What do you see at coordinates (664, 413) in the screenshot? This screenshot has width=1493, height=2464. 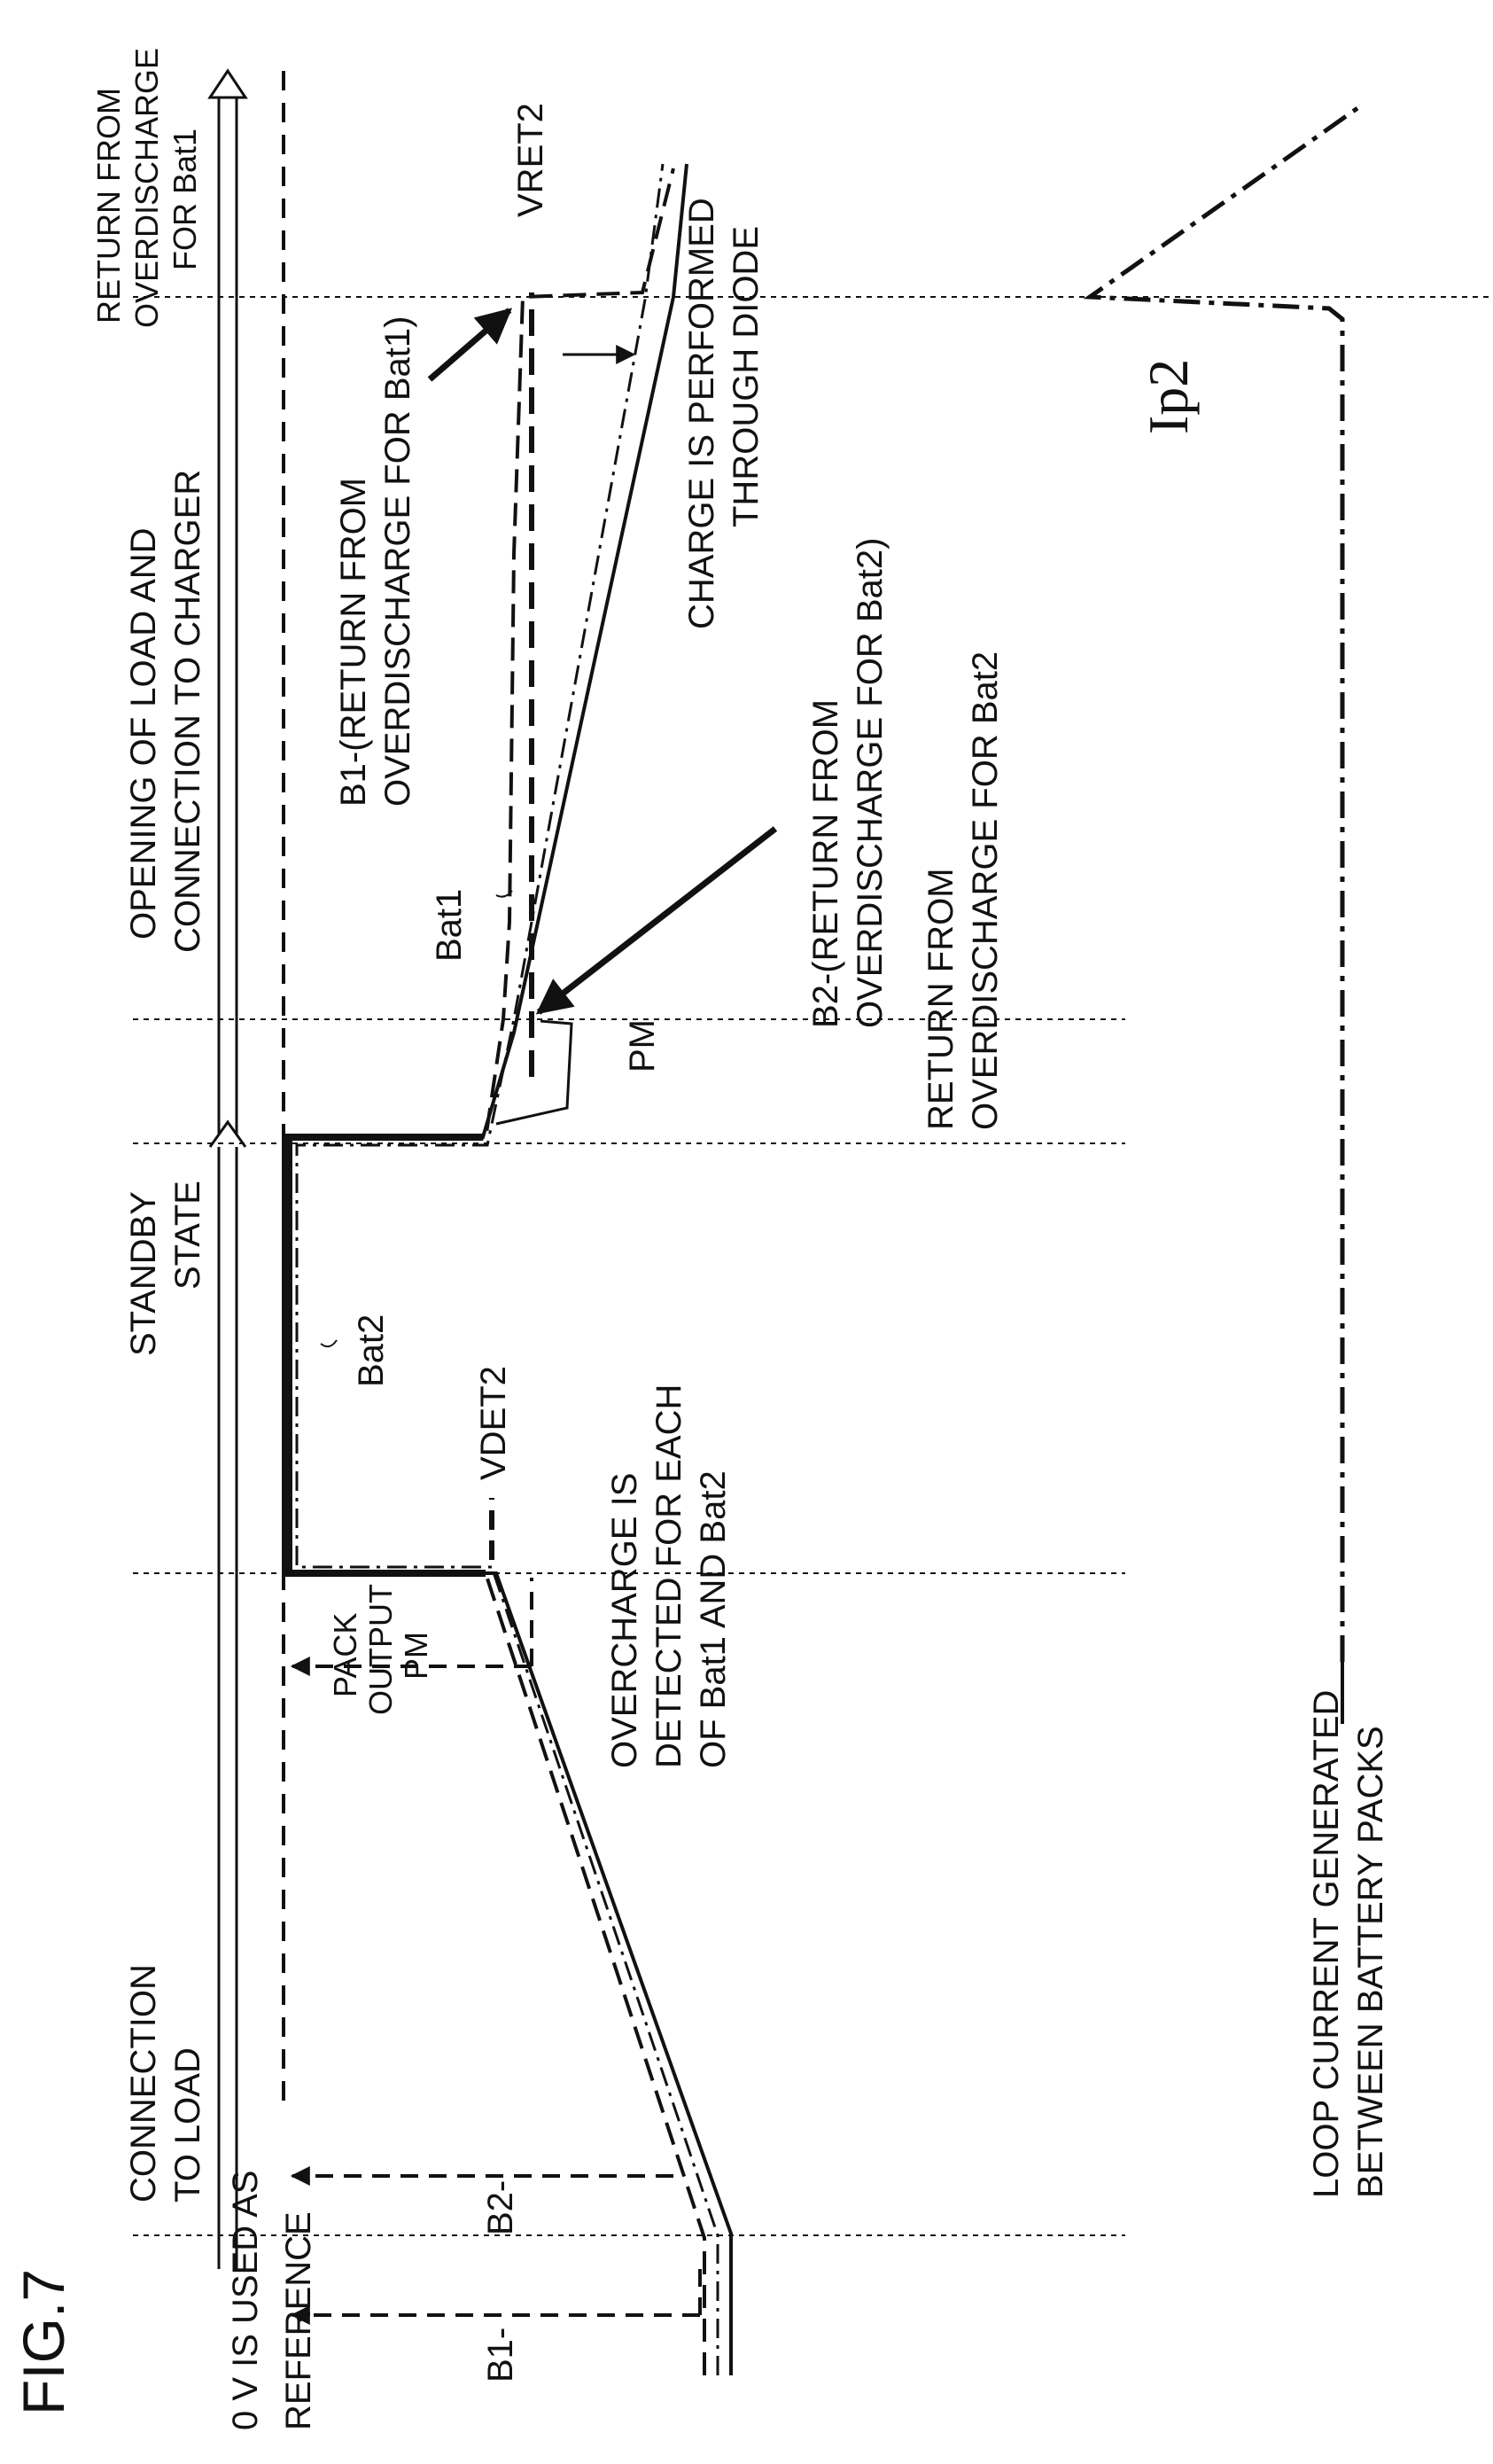 I see `charge-diode-annotation: CHARGE IS PERFORMED THROUGH DIODE` at bounding box center [664, 413].